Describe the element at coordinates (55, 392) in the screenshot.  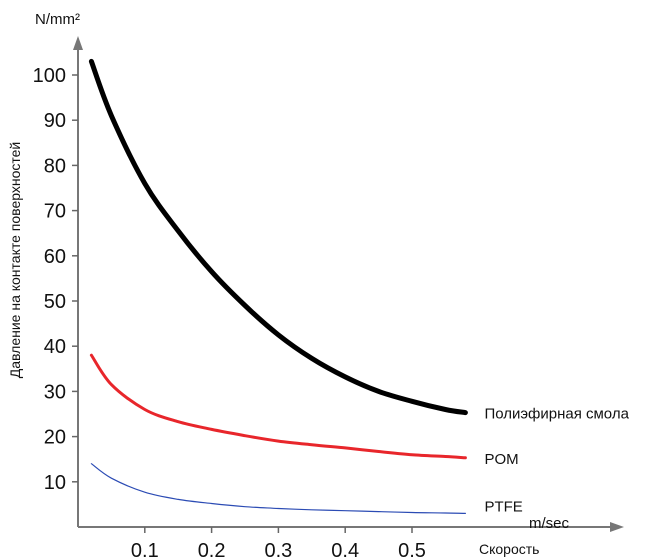
I see `y-tick-label: 30` at that location.